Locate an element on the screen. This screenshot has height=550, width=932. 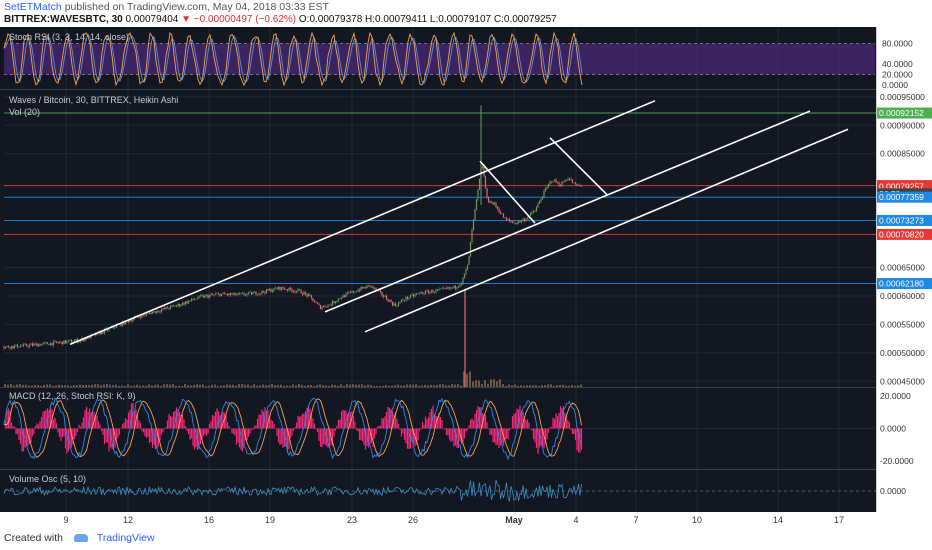
tradingview-link: TradingView is located at coordinates (125, 538).